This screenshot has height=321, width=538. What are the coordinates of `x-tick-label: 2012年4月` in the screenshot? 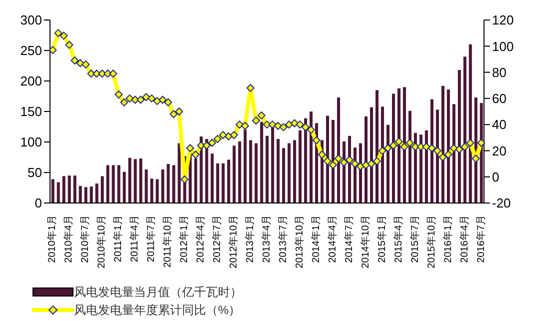 It's located at (200, 239).